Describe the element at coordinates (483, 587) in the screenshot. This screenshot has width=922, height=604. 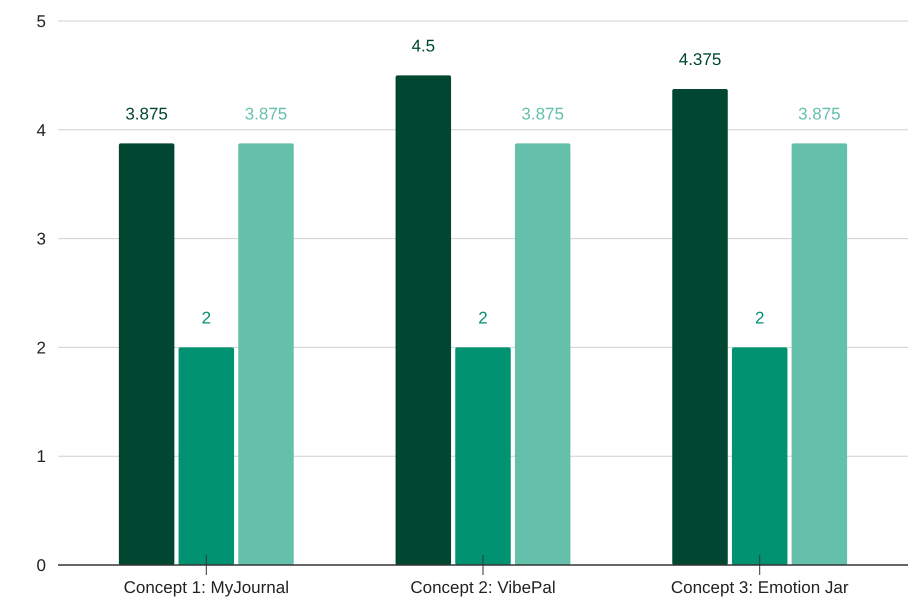
I see `x-tick-label: Concept 2: VibePal` at that location.